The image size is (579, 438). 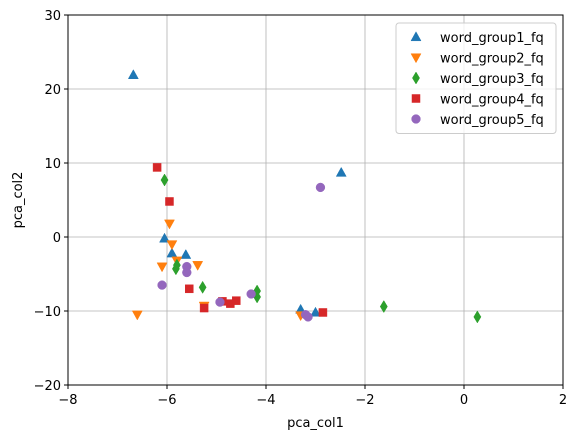 I want to click on legend-entry: word_group4_fq, so click(x=477, y=100).